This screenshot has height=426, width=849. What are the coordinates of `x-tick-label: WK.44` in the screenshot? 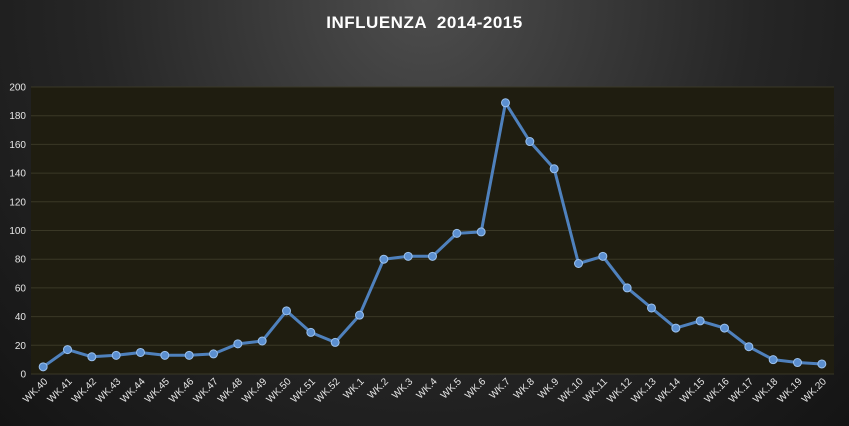 It's located at (133, 390).